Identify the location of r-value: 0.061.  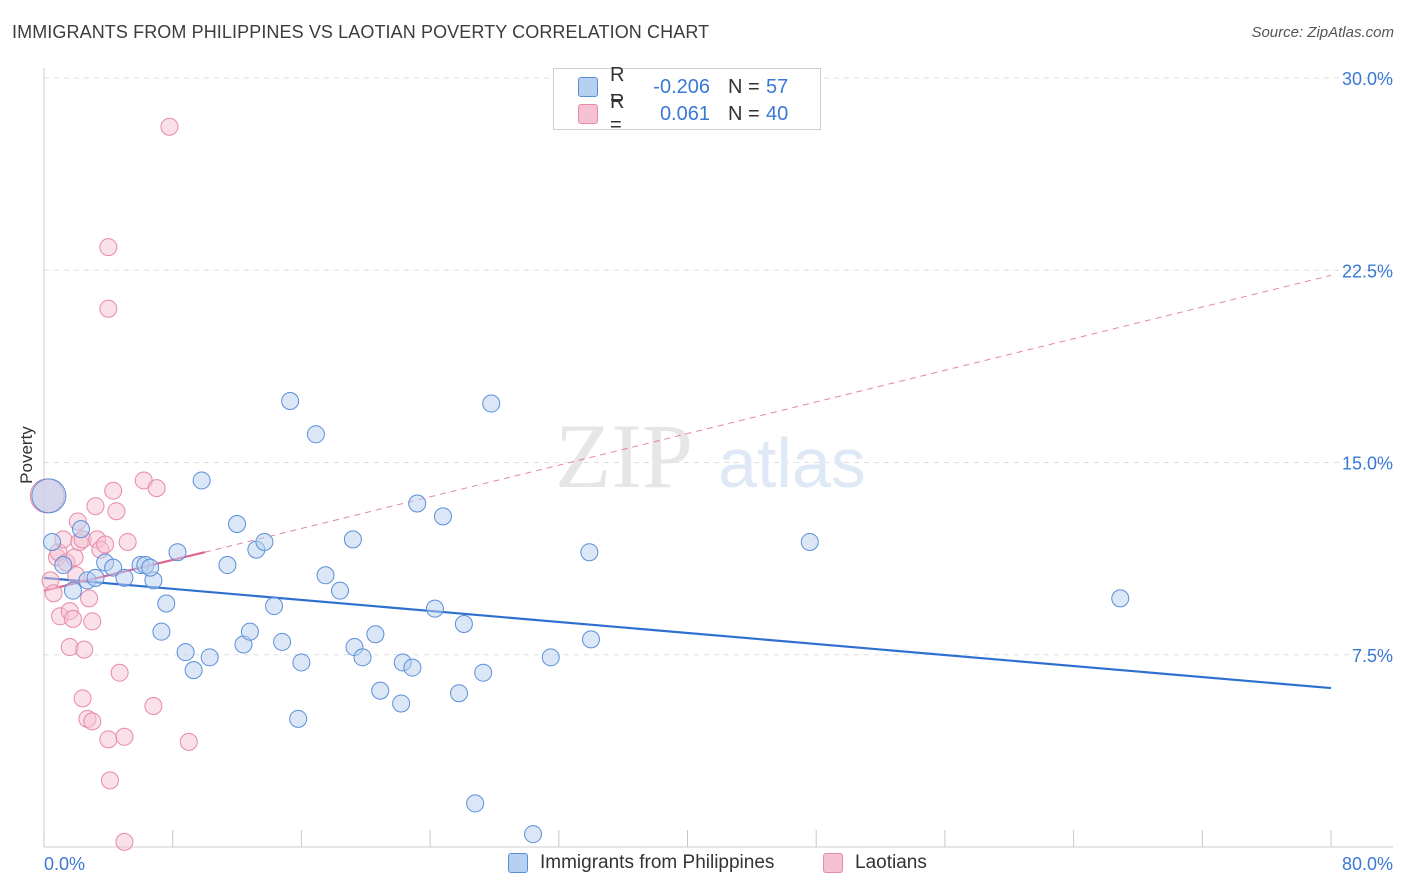
(684, 113).